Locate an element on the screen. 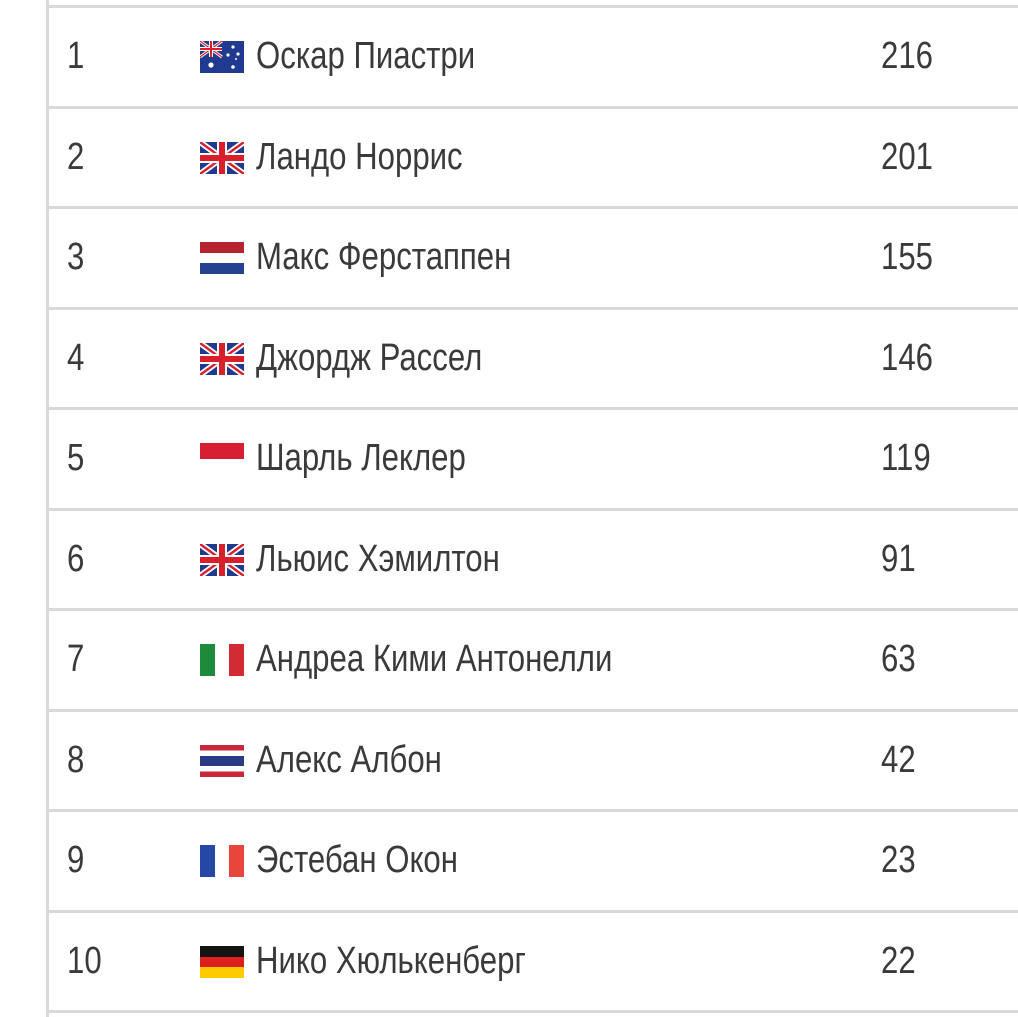 The height and width of the screenshot is (1017, 1018). position-cell: 6 is located at coordinates (76, 558).